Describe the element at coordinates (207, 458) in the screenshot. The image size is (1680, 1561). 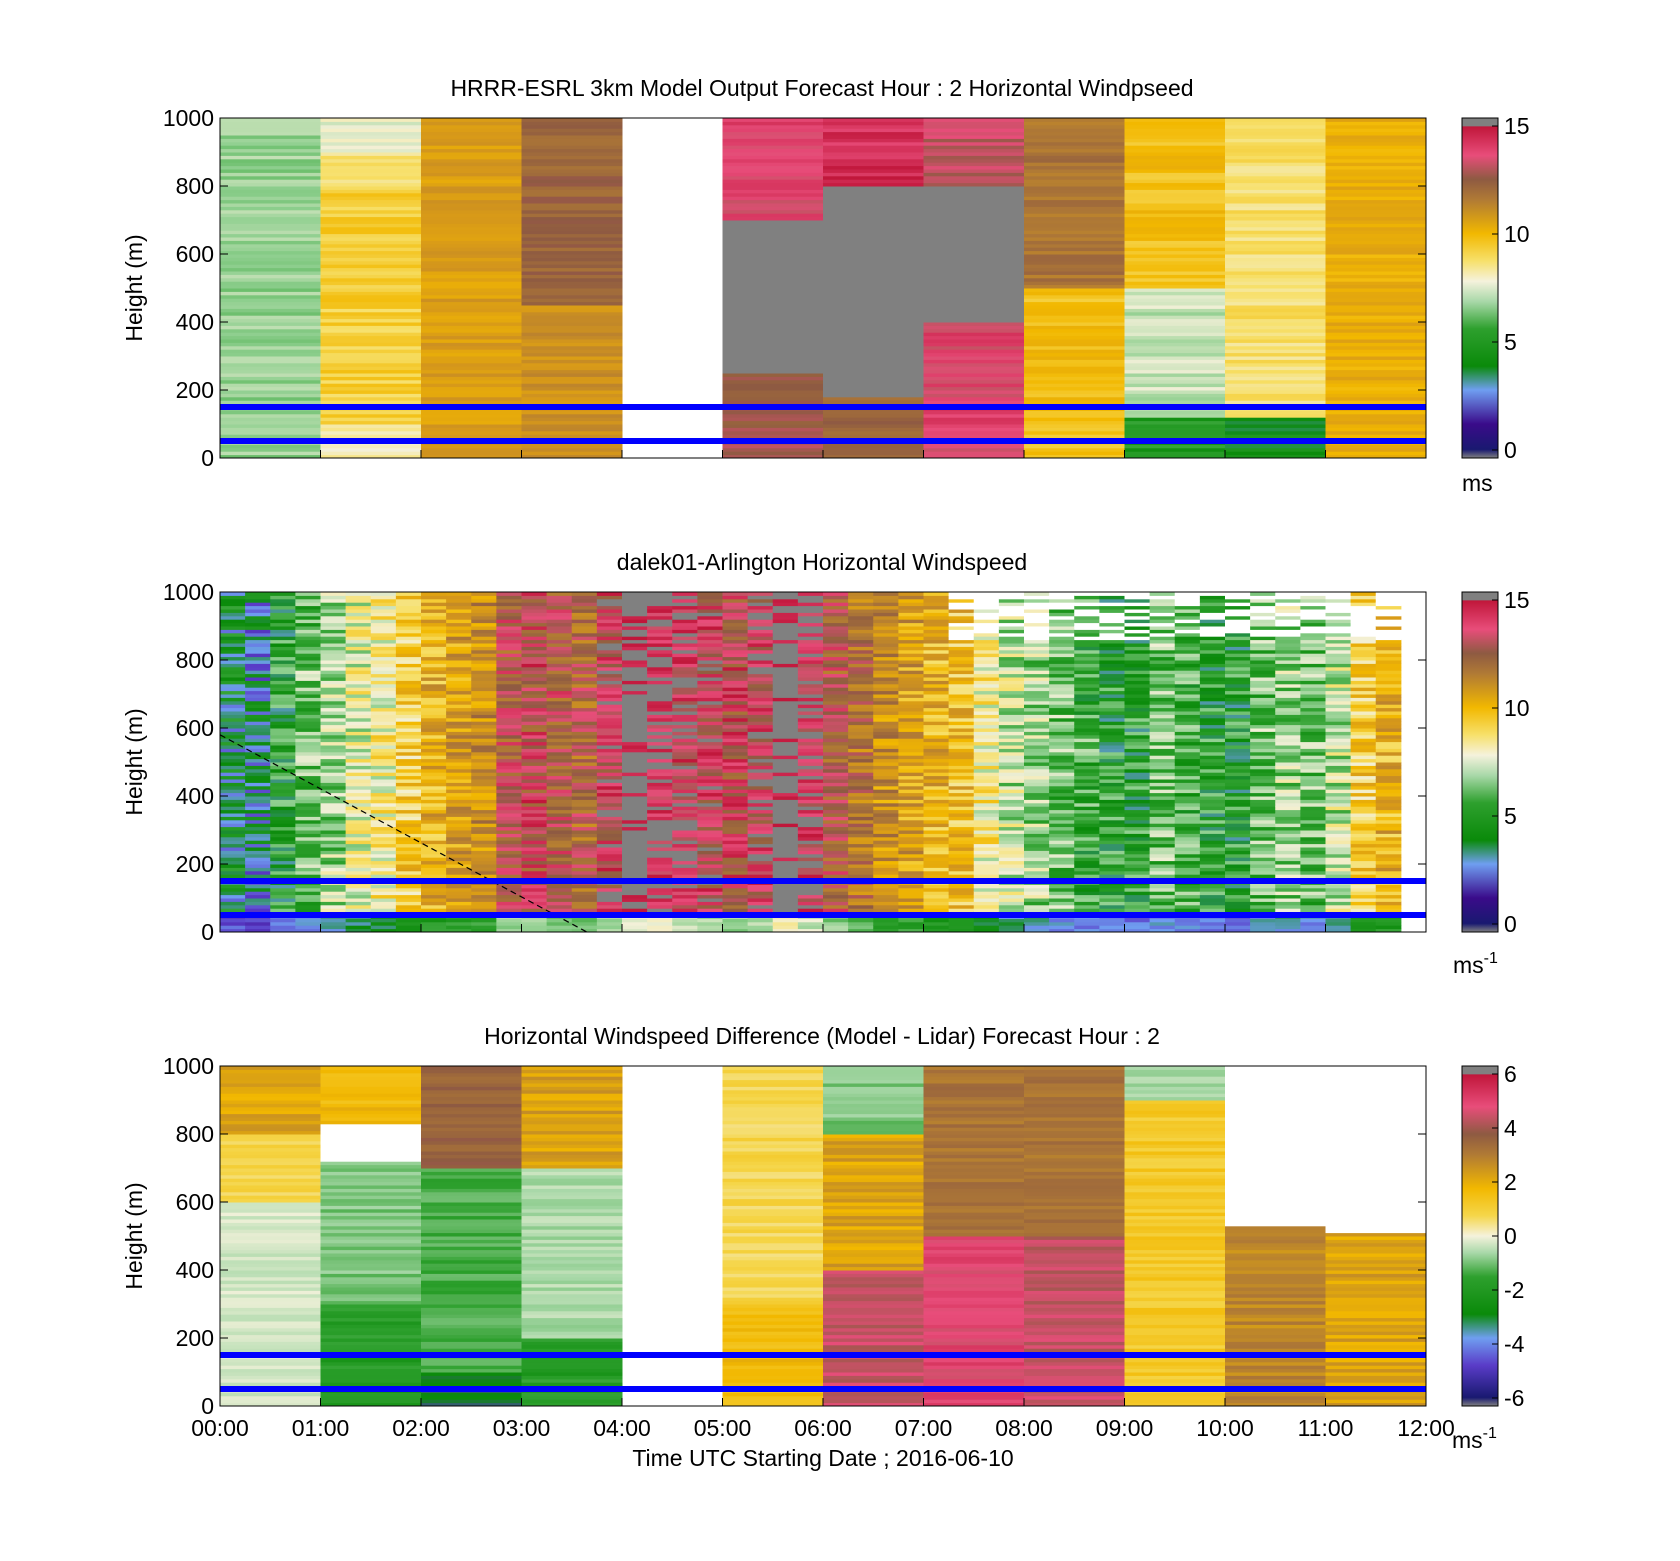
I see `y-tick-label: 0` at that location.